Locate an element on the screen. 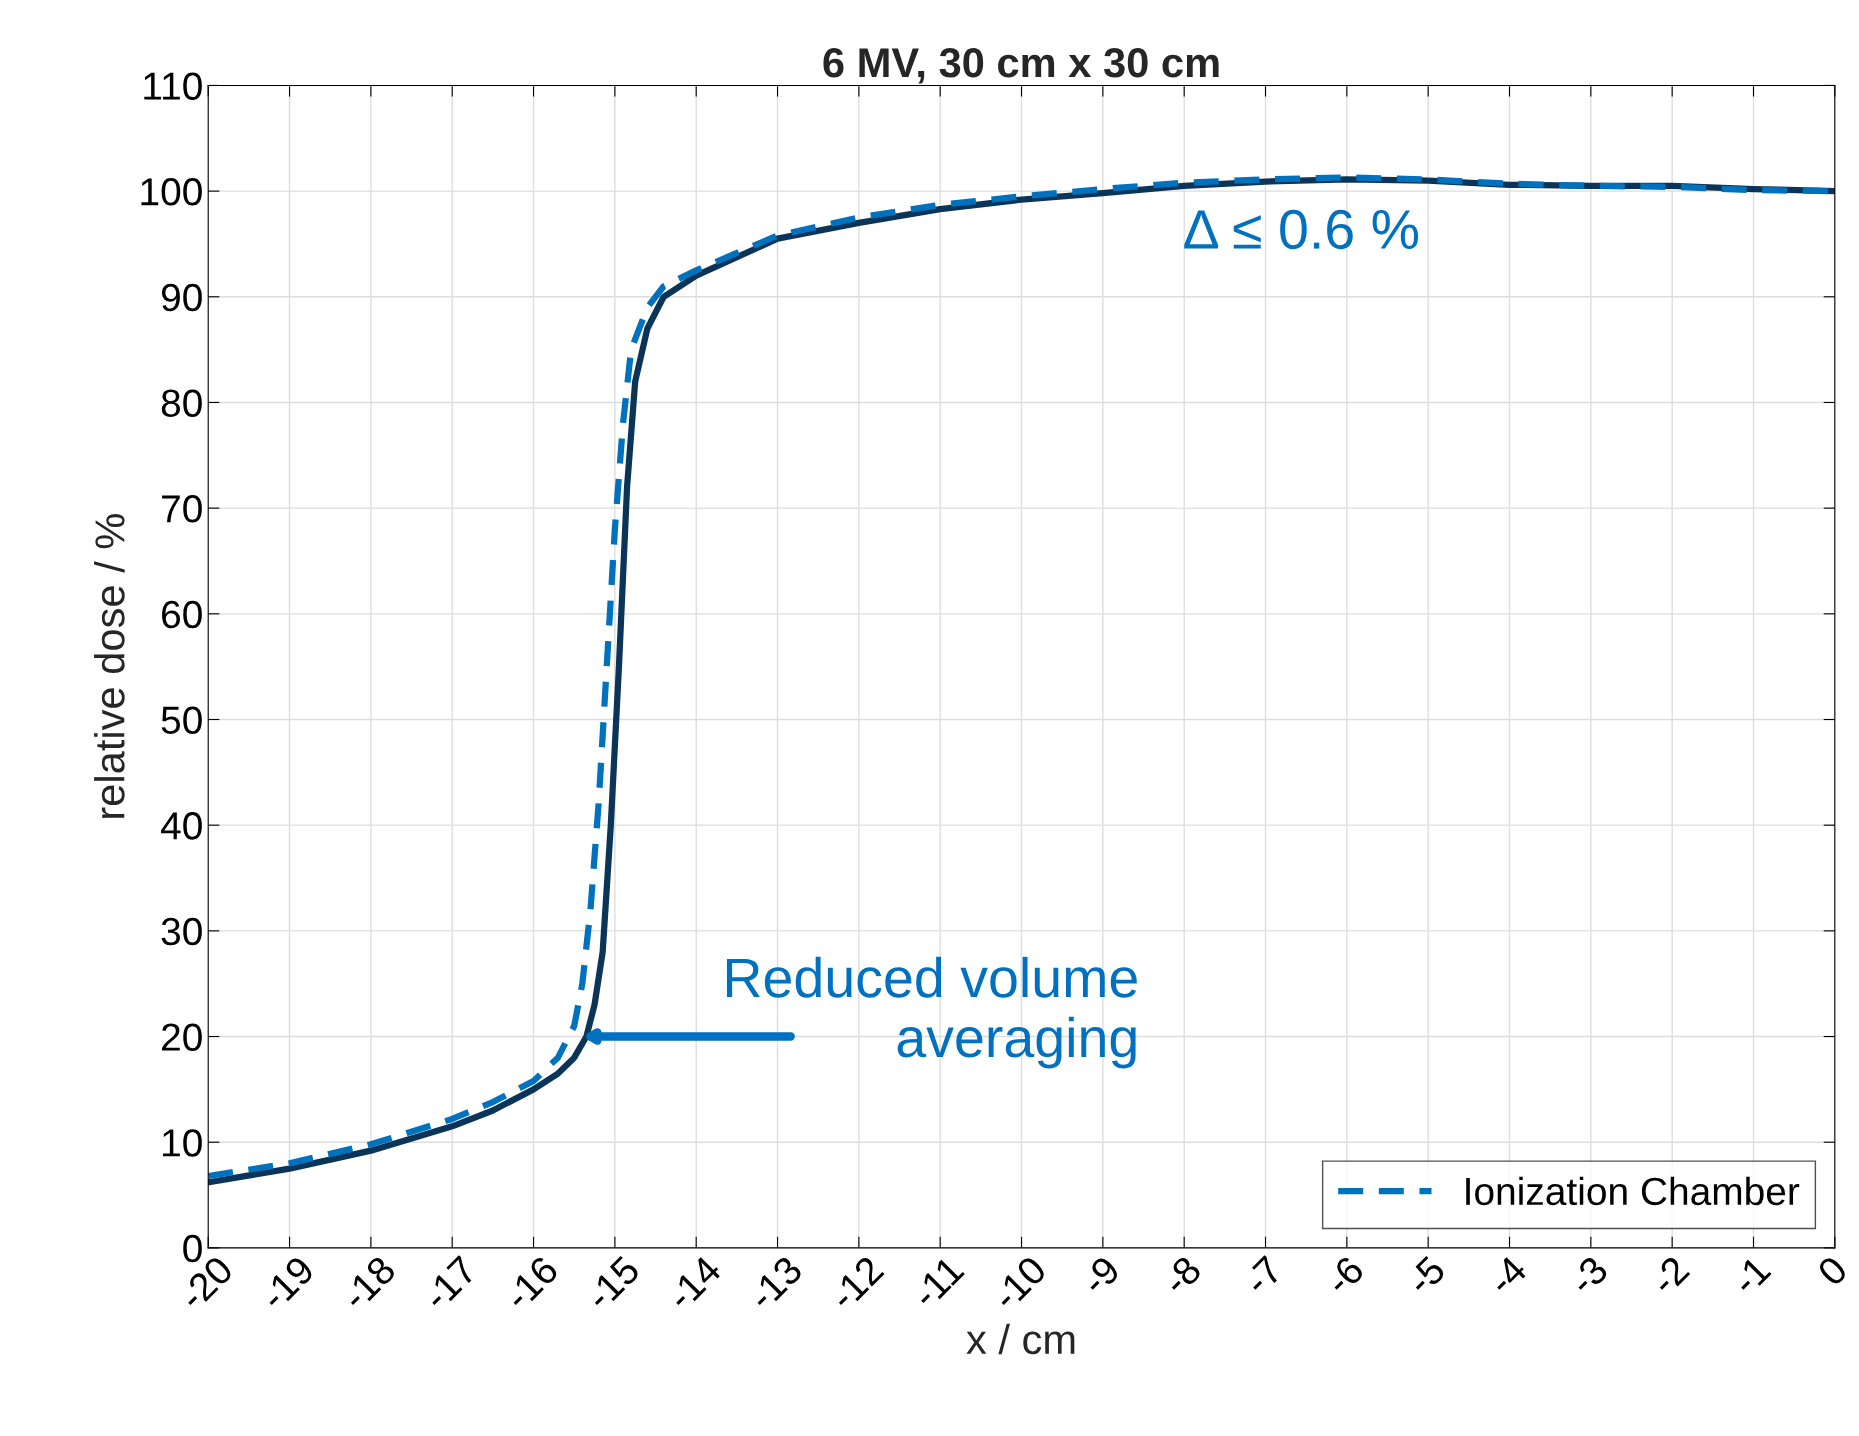 This screenshot has width=1859, height=1436. chart-title: 6 MV, 30 cm x 30 cm is located at coordinates (1021, 66).